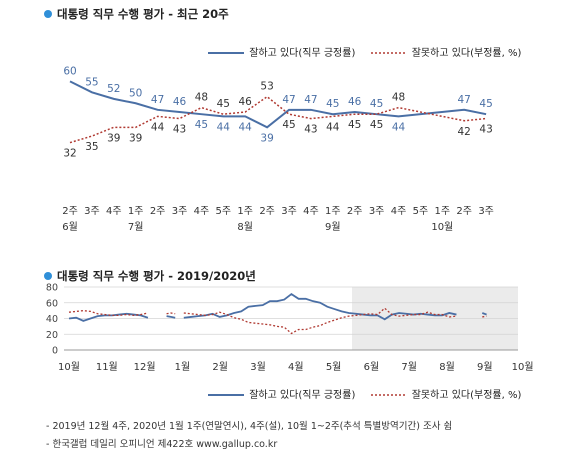 This screenshot has height=463, width=562. I want to click on chart1-approve-label: 55, so click(91, 82).